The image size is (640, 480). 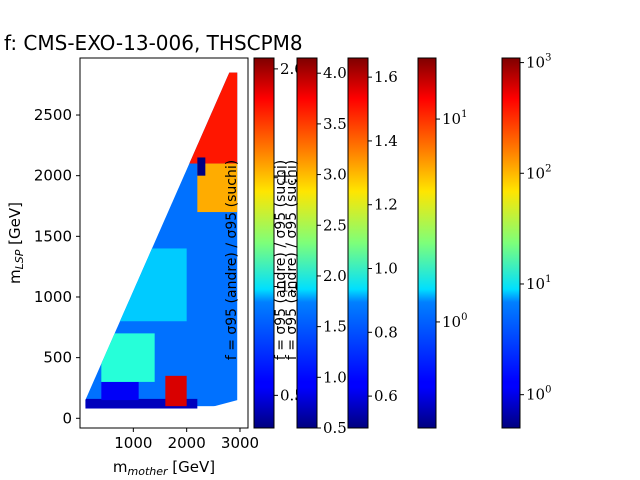 What do you see at coordinates (53, 176) in the screenshot?
I see `y-tick-label: 2000` at bounding box center [53, 176].